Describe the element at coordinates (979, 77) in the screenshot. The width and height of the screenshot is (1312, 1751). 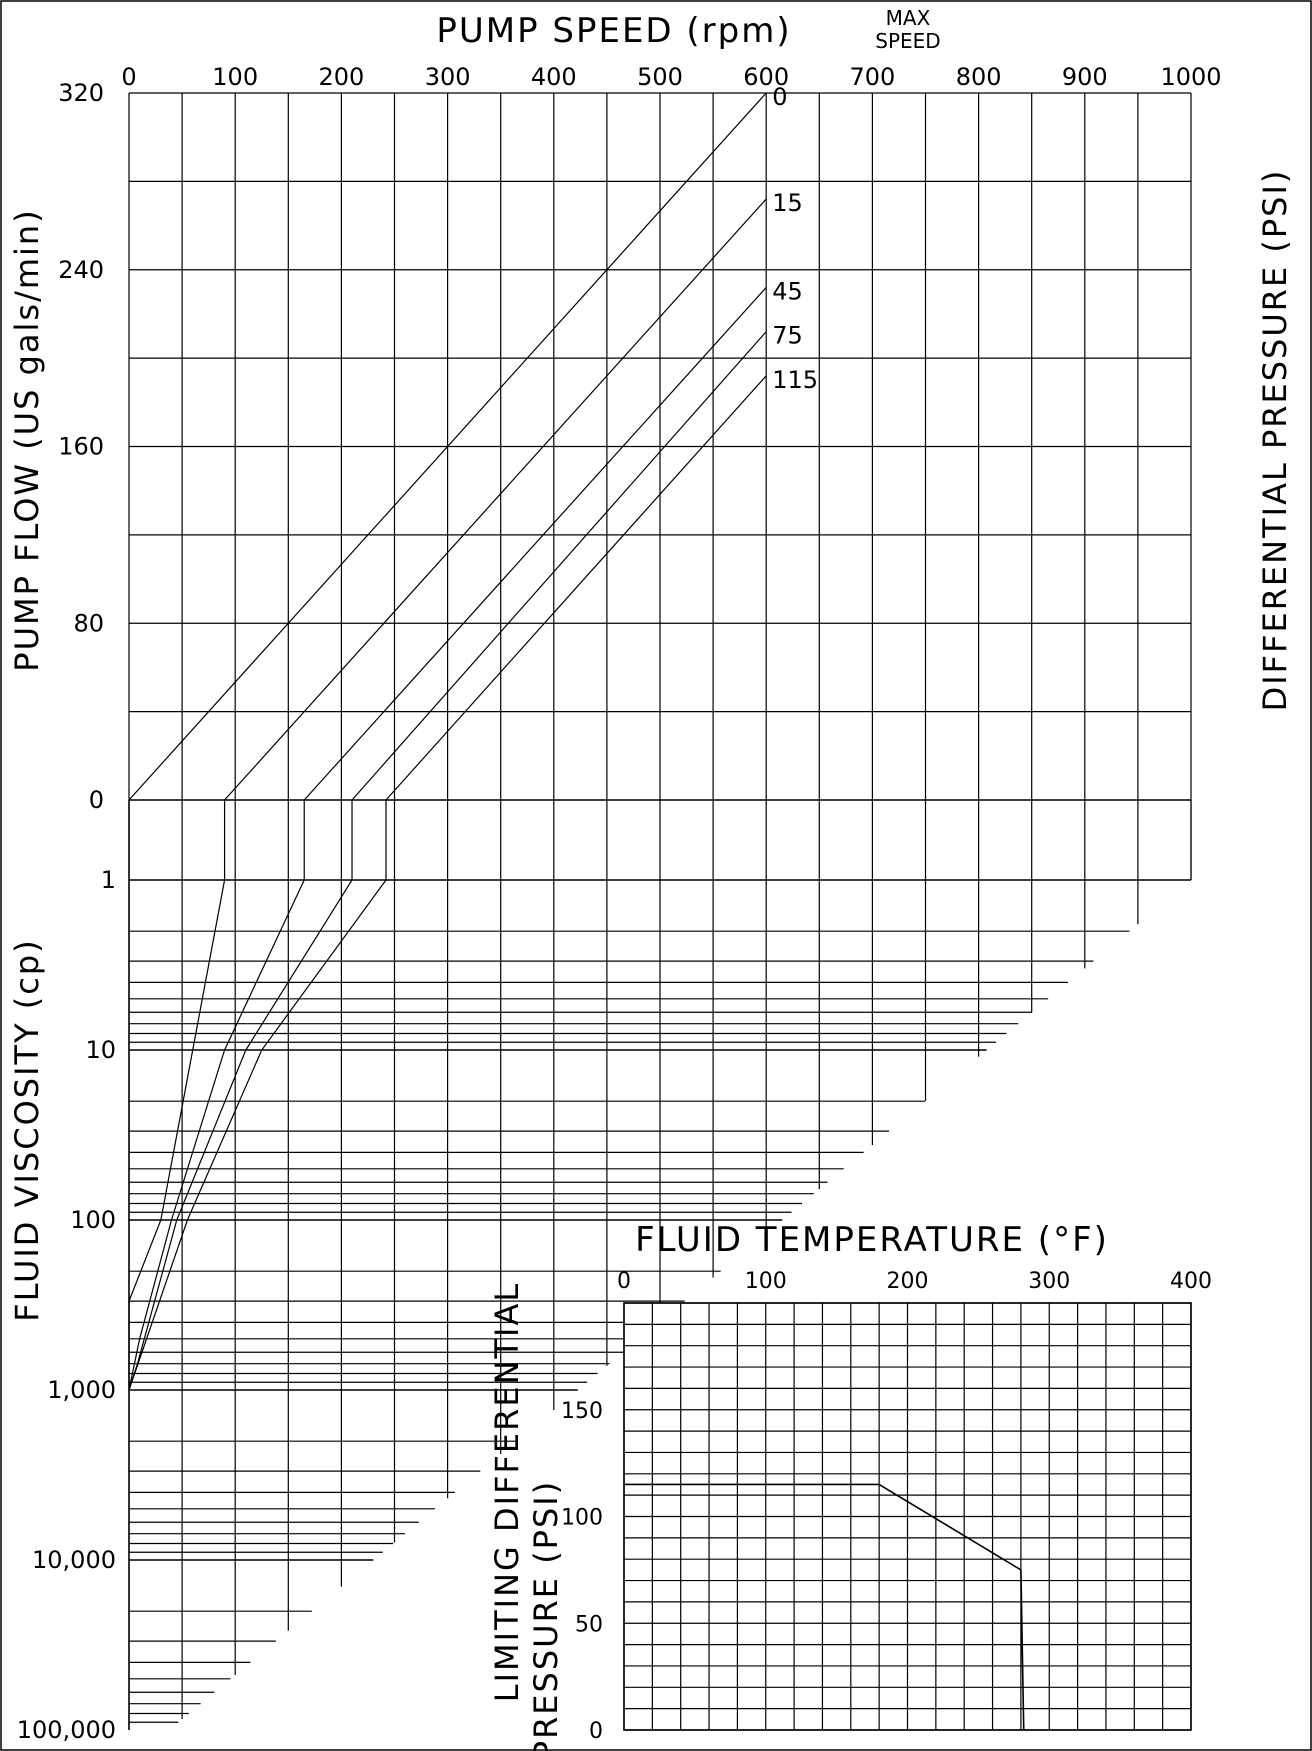
I see `x-tick-label: 800` at that location.